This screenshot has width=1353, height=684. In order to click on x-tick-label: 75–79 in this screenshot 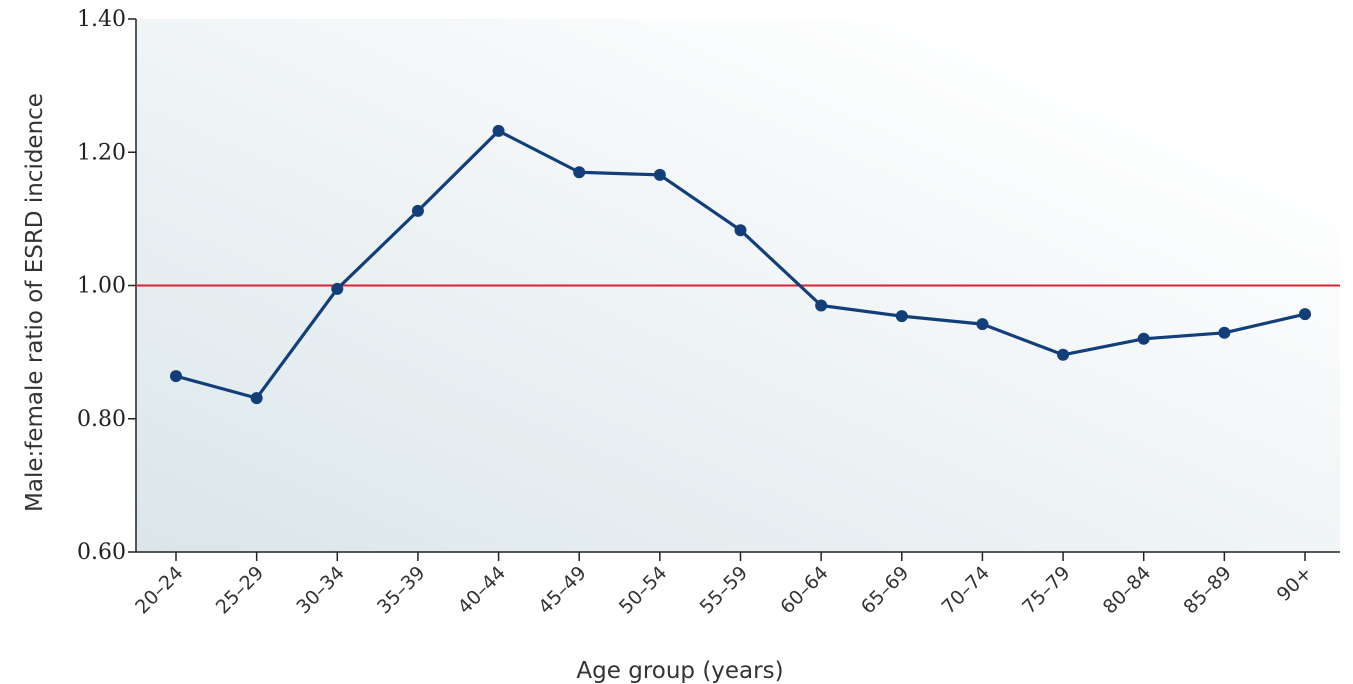, I will do `click(1046, 590)`.